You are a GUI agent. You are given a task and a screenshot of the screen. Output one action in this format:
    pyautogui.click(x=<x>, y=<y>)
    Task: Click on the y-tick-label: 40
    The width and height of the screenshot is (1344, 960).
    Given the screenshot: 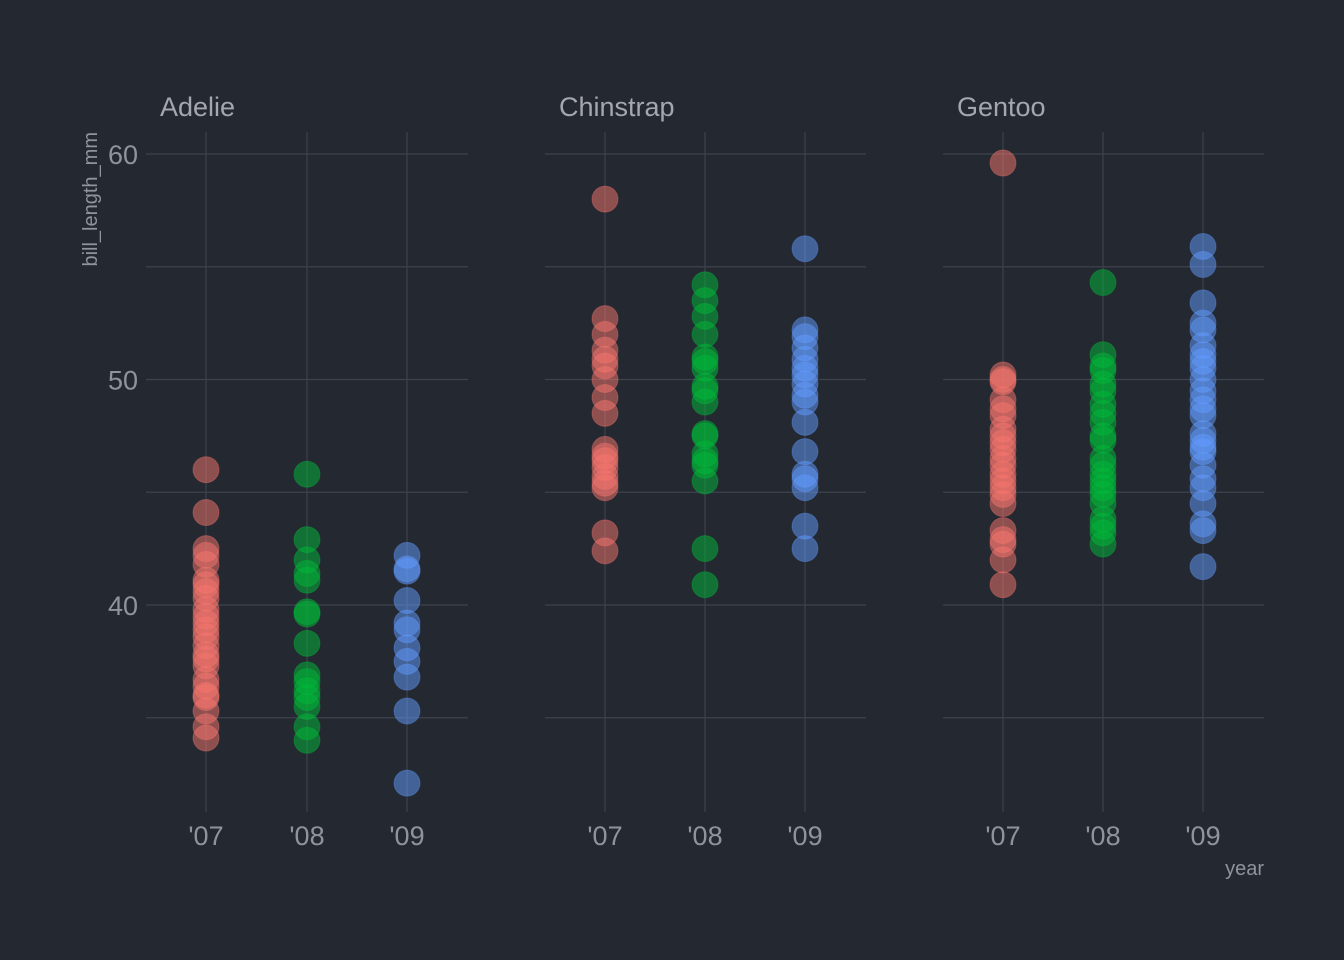 What is the action you would take?
    pyautogui.click(x=123, y=606)
    